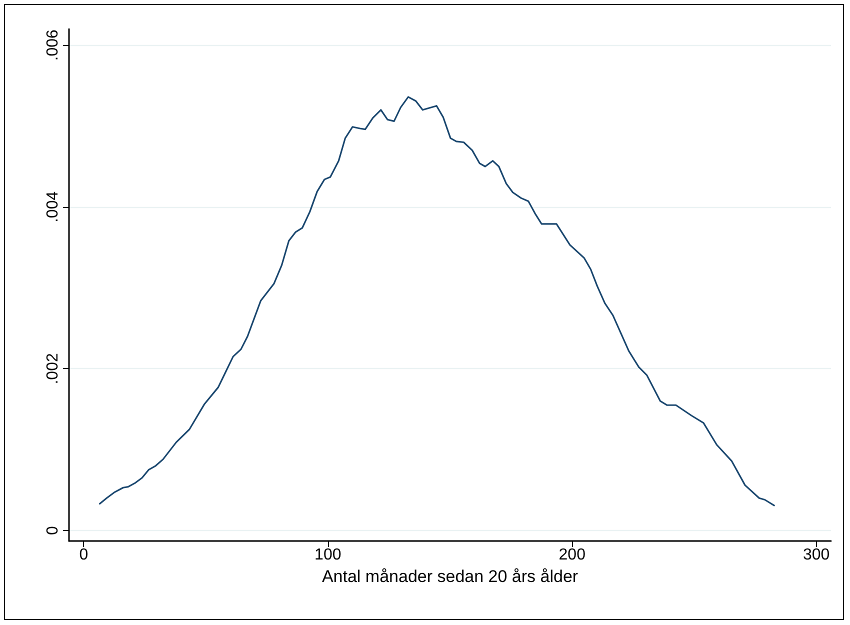 The height and width of the screenshot is (625, 850). What do you see at coordinates (53, 368) in the screenshot?
I see `y-tick-label: .002` at bounding box center [53, 368].